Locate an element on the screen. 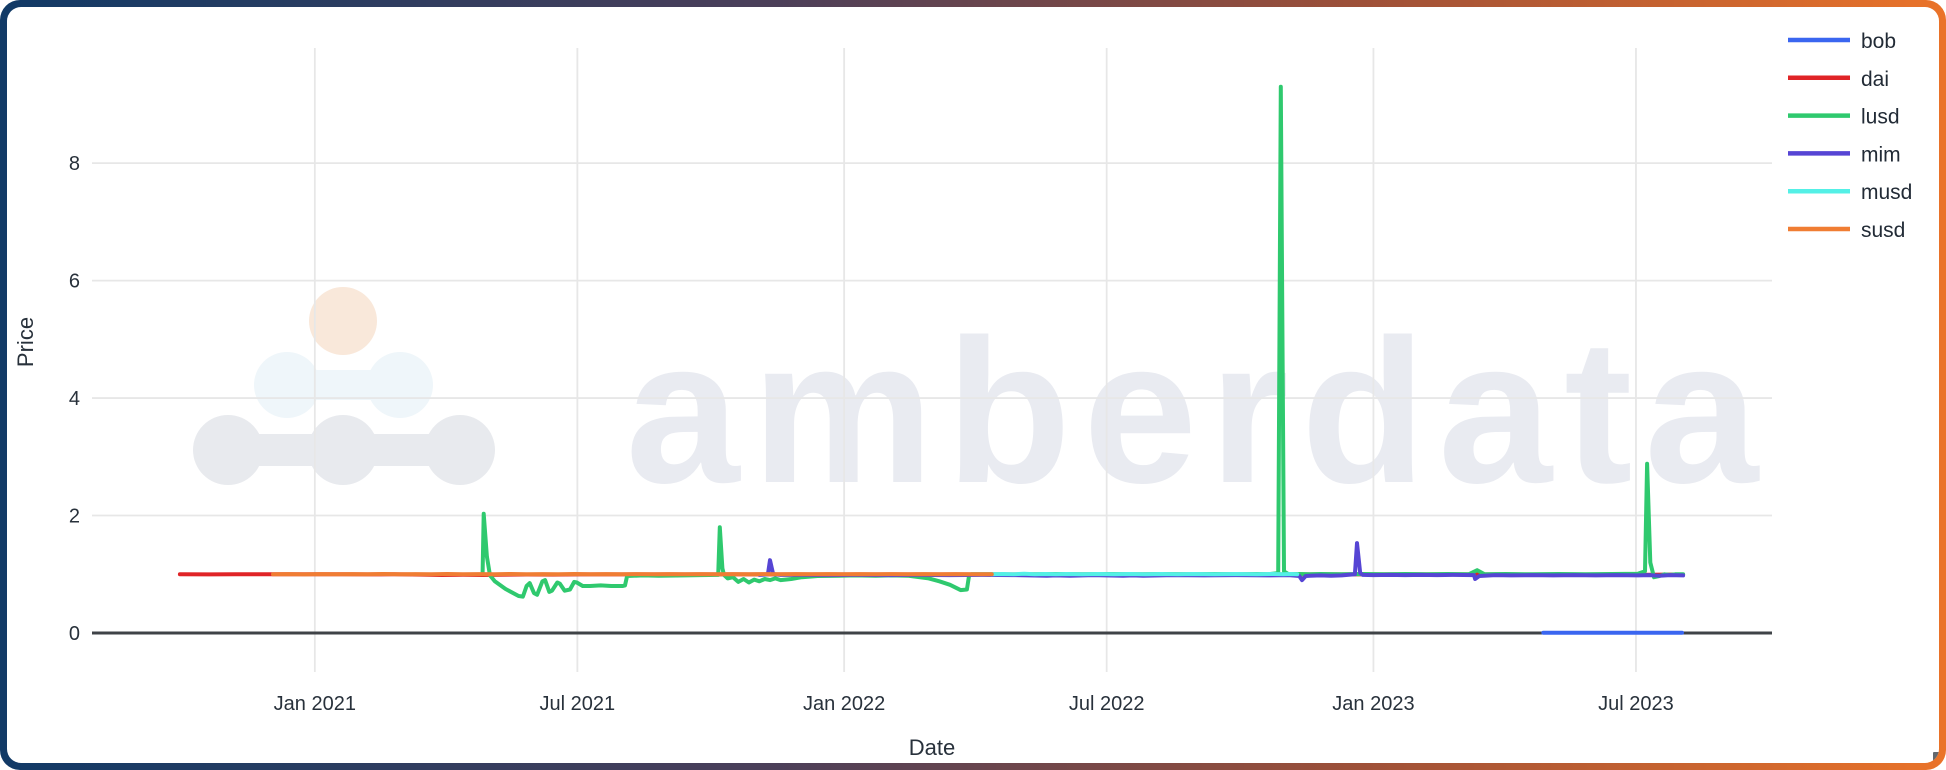 The height and width of the screenshot is (770, 1946). resize-handle is located at coordinates (1936, 757).